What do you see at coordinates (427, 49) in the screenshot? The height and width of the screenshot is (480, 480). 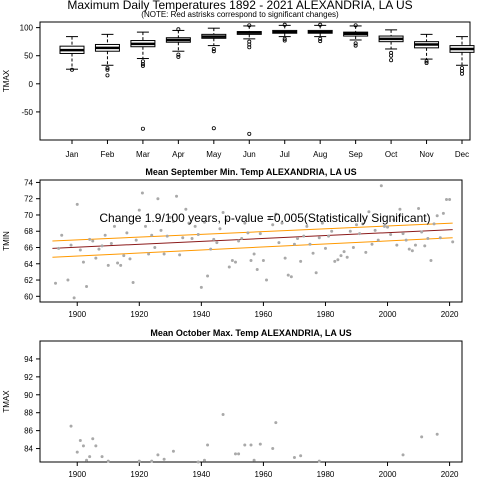 I see `box-nov` at bounding box center [427, 49].